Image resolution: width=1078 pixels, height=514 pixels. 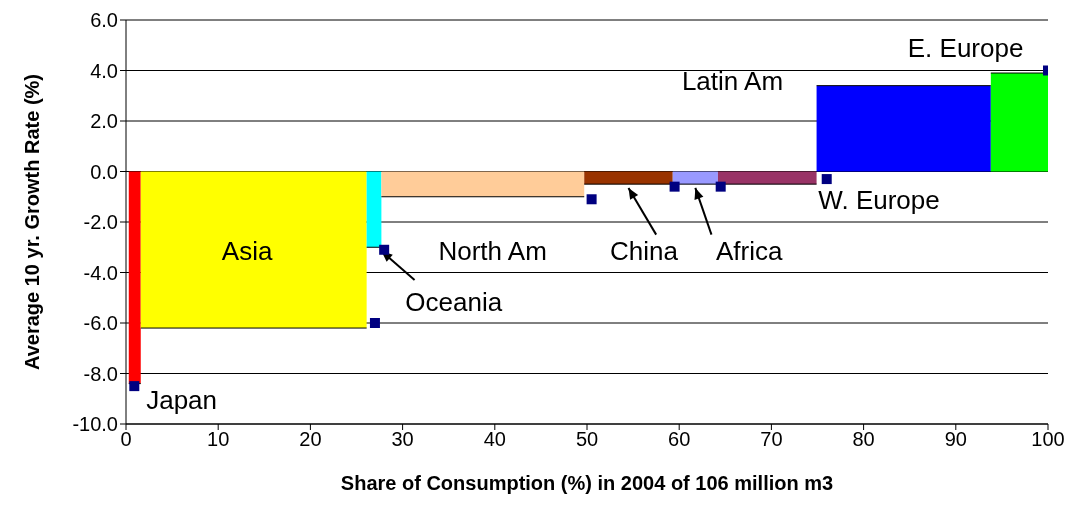 I want to click on annotation: Japan, so click(x=182, y=400).